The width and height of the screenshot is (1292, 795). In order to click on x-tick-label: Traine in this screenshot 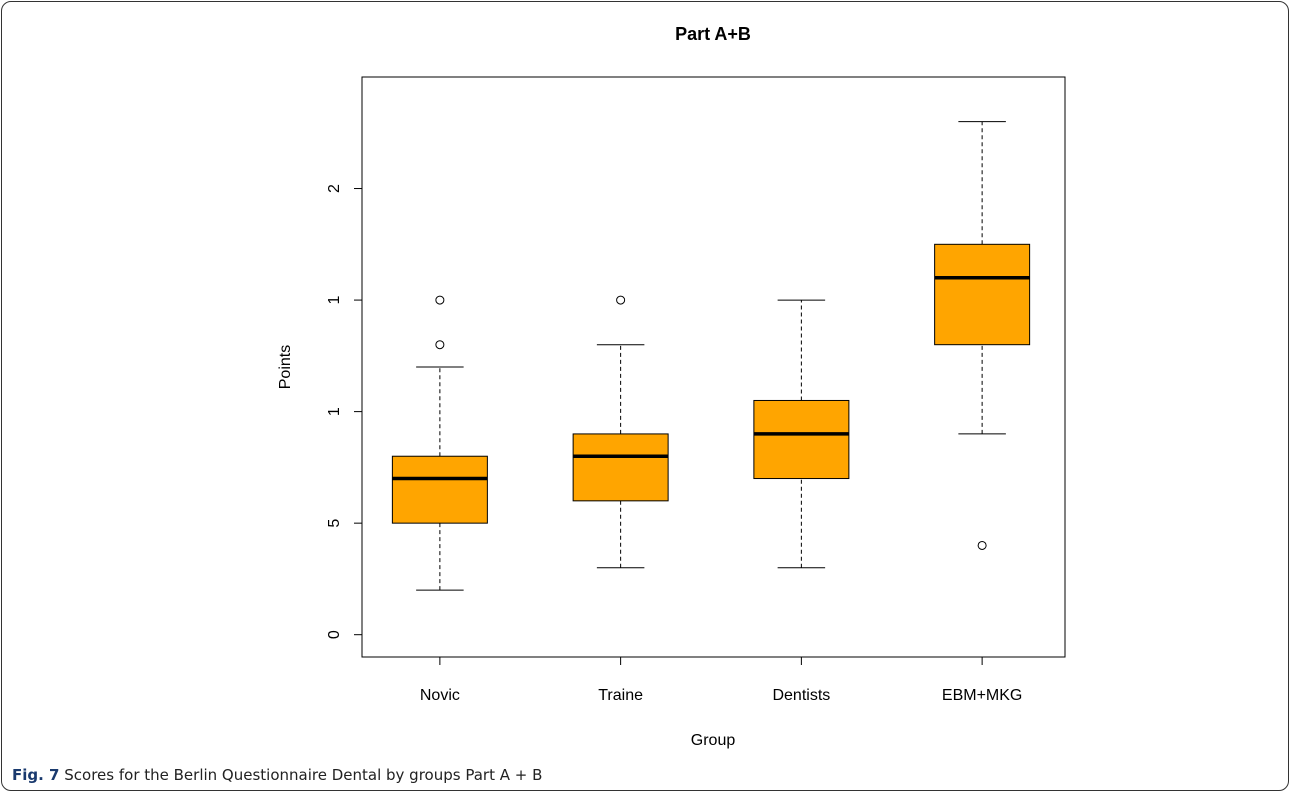, I will do `click(620, 695)`.